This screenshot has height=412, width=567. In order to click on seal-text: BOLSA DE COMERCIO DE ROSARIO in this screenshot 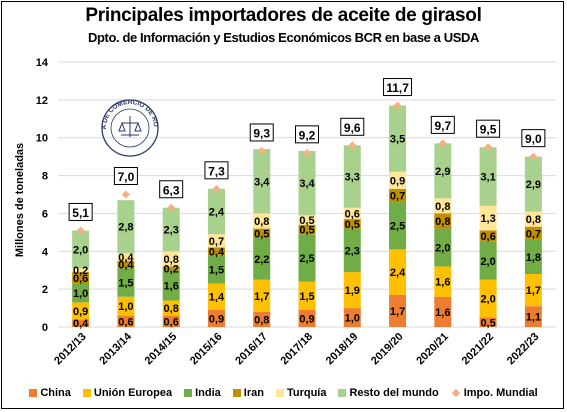, I will do `click(79, 65)`.